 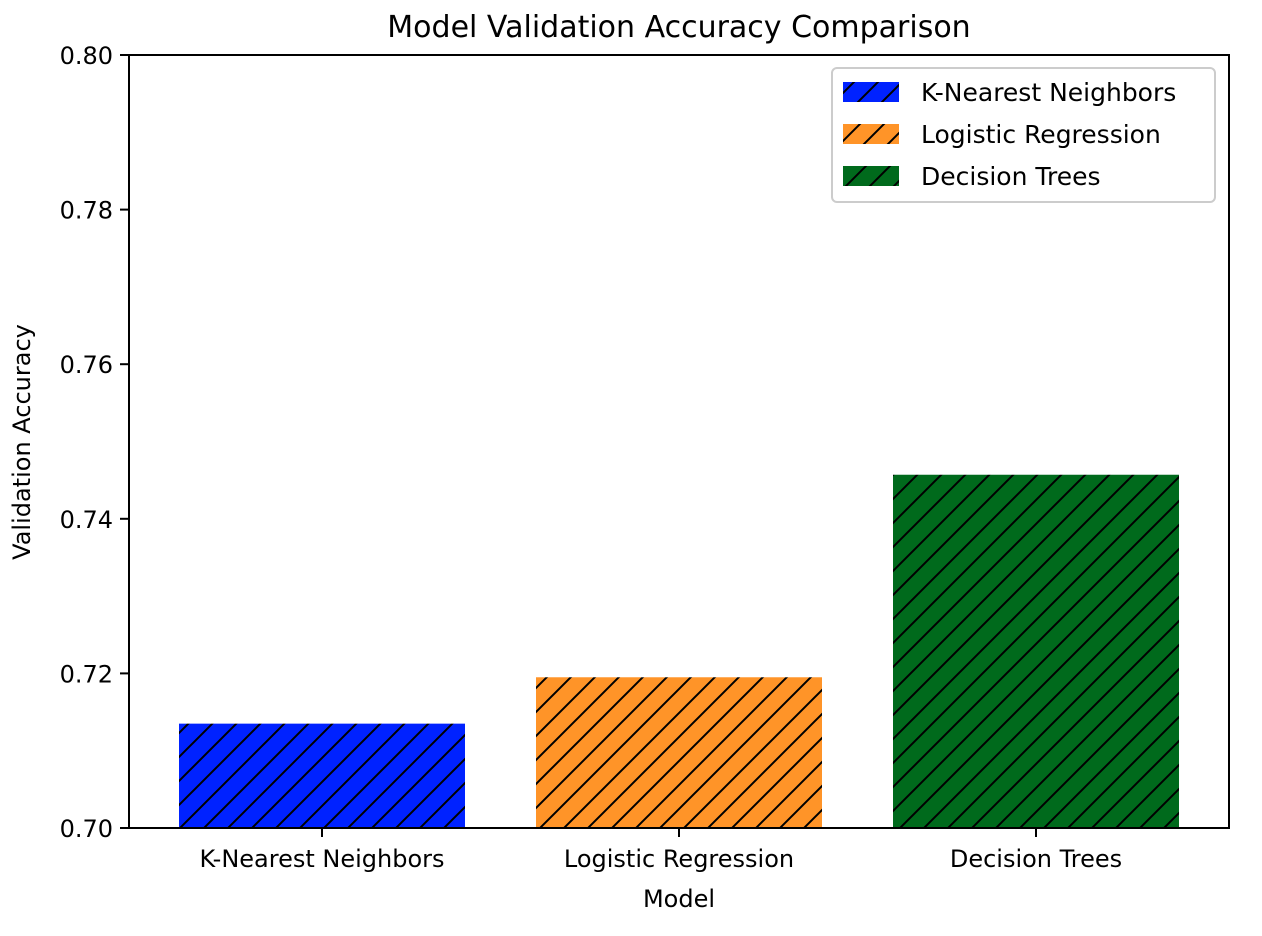 I want to click on y-tick-label: 0.78, so click(x=86, y=211).